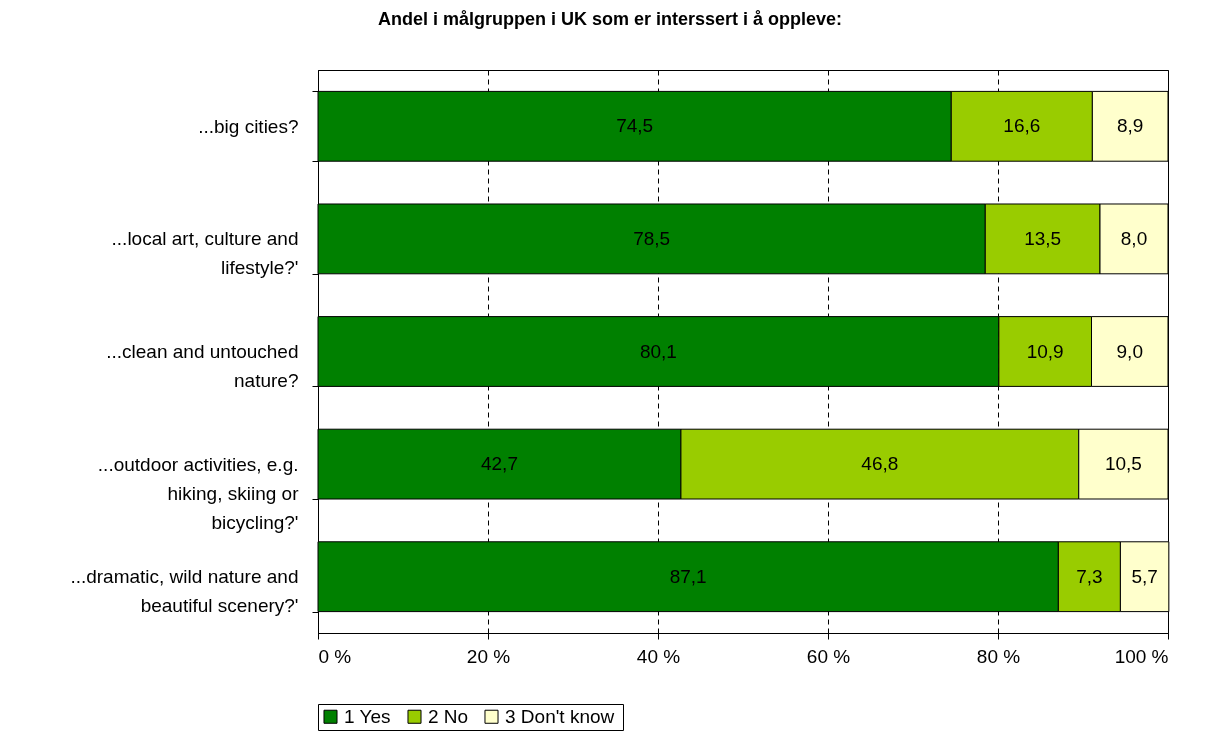  I want to click on data-label: 9,0, so click(1129, 351).